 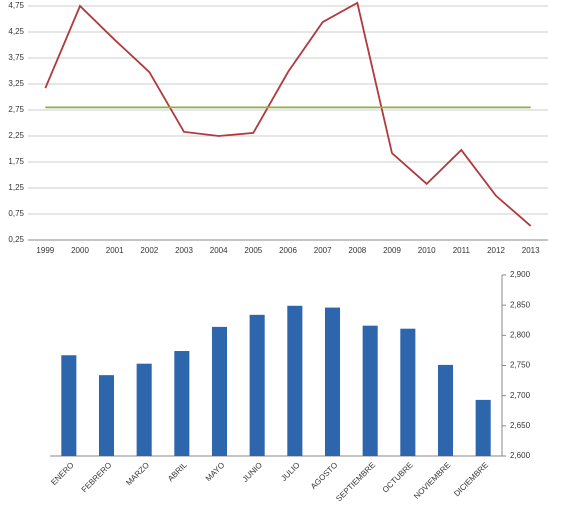 I want to click on x-tick-label: OCTUBRE, so click(x=398, y=478).